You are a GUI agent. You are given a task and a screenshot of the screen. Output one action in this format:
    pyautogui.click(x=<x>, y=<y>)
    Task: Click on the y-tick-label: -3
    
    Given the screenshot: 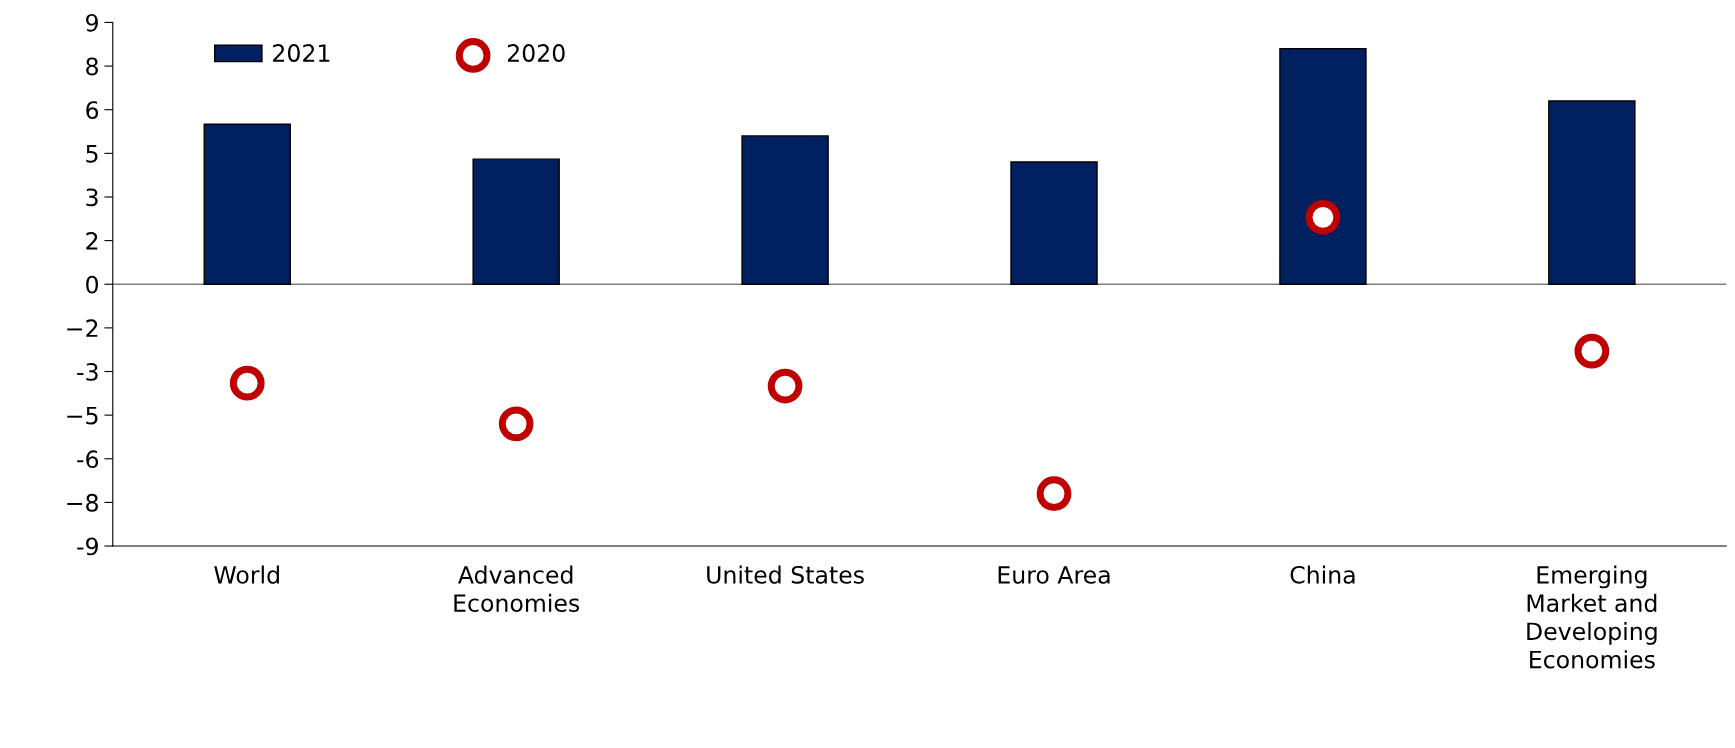 What is the action you would take?
    pyautogui.click(x=87, y=371)
    